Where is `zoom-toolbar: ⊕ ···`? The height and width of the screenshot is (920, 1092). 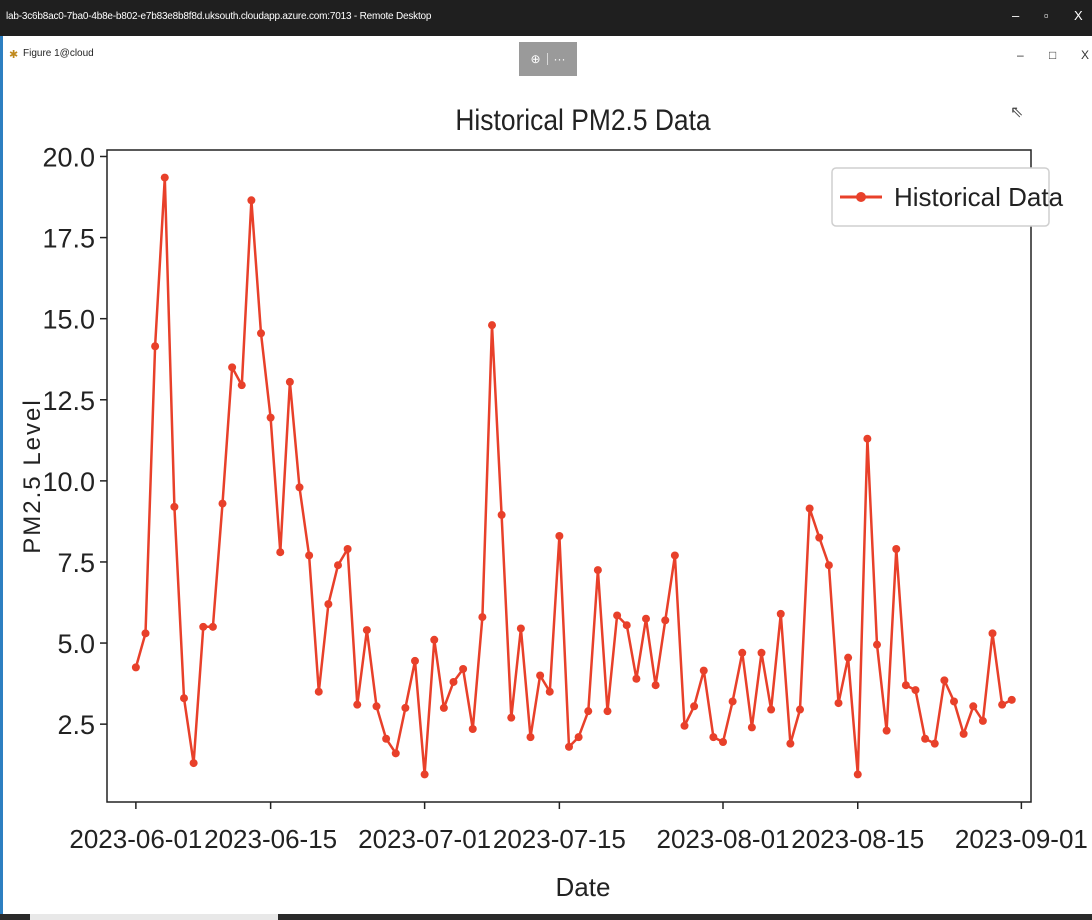
zoom-toolbar: ⊕ ··· is located at coordinates (548, 59).